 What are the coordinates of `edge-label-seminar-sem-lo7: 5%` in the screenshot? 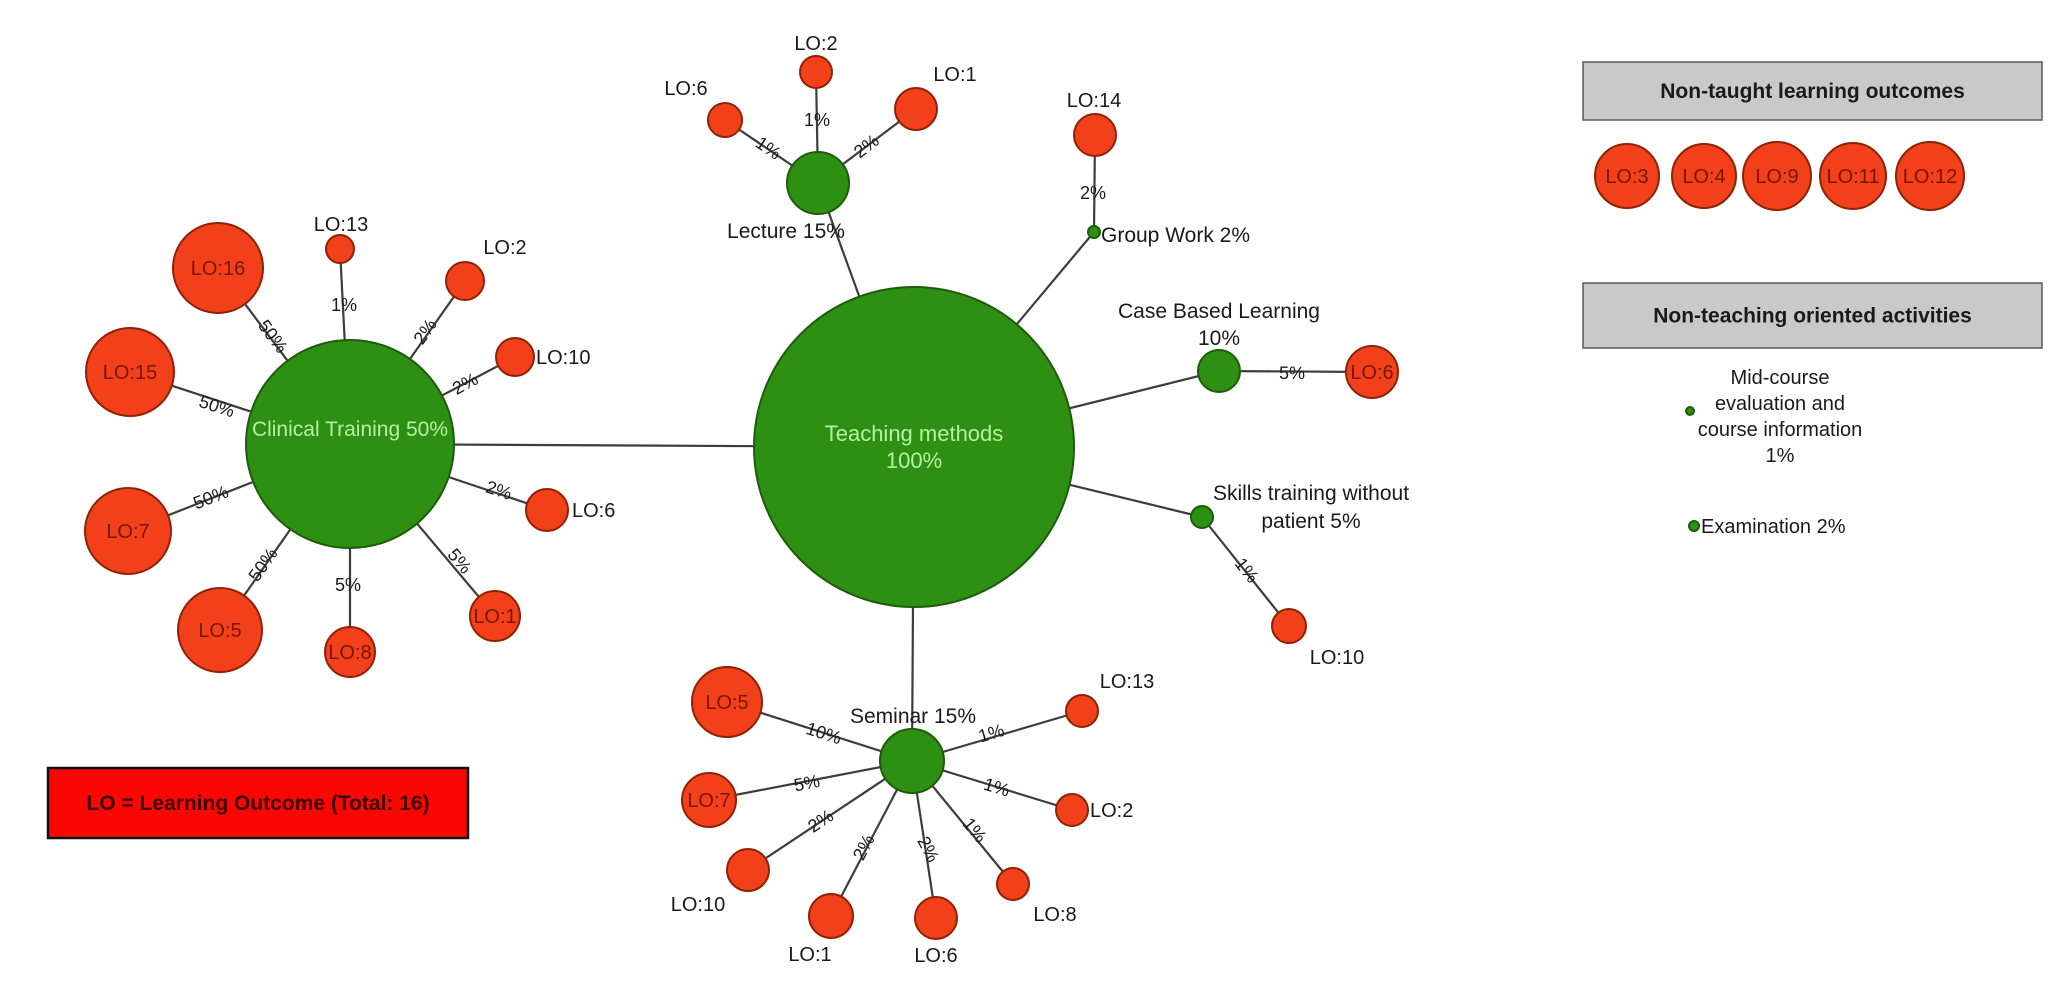 It's located at (806, 783).